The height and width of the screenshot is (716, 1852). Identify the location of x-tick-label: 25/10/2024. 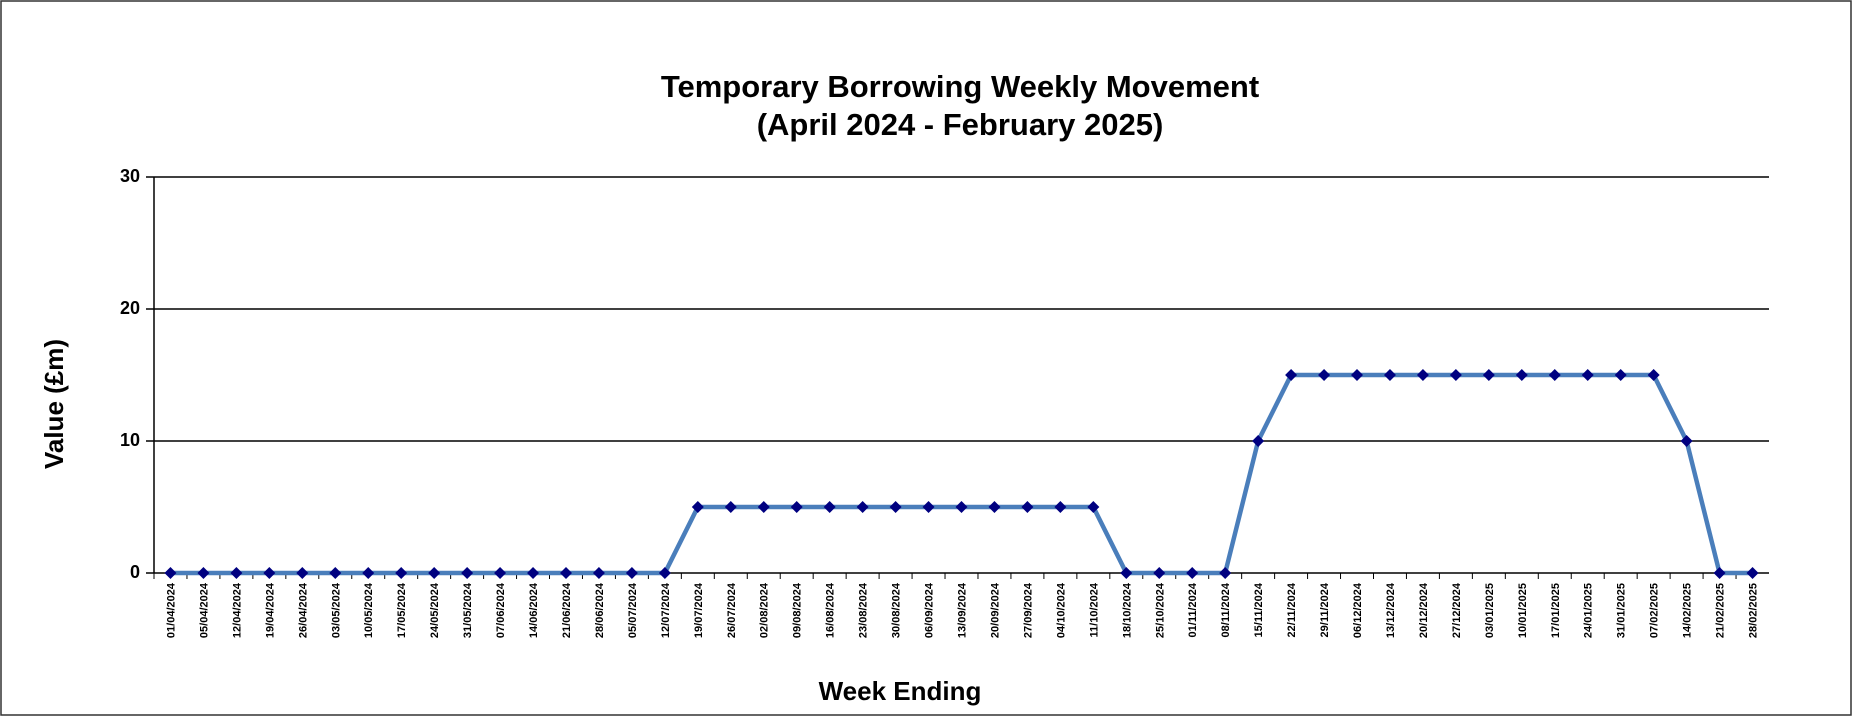
(1160, 610).